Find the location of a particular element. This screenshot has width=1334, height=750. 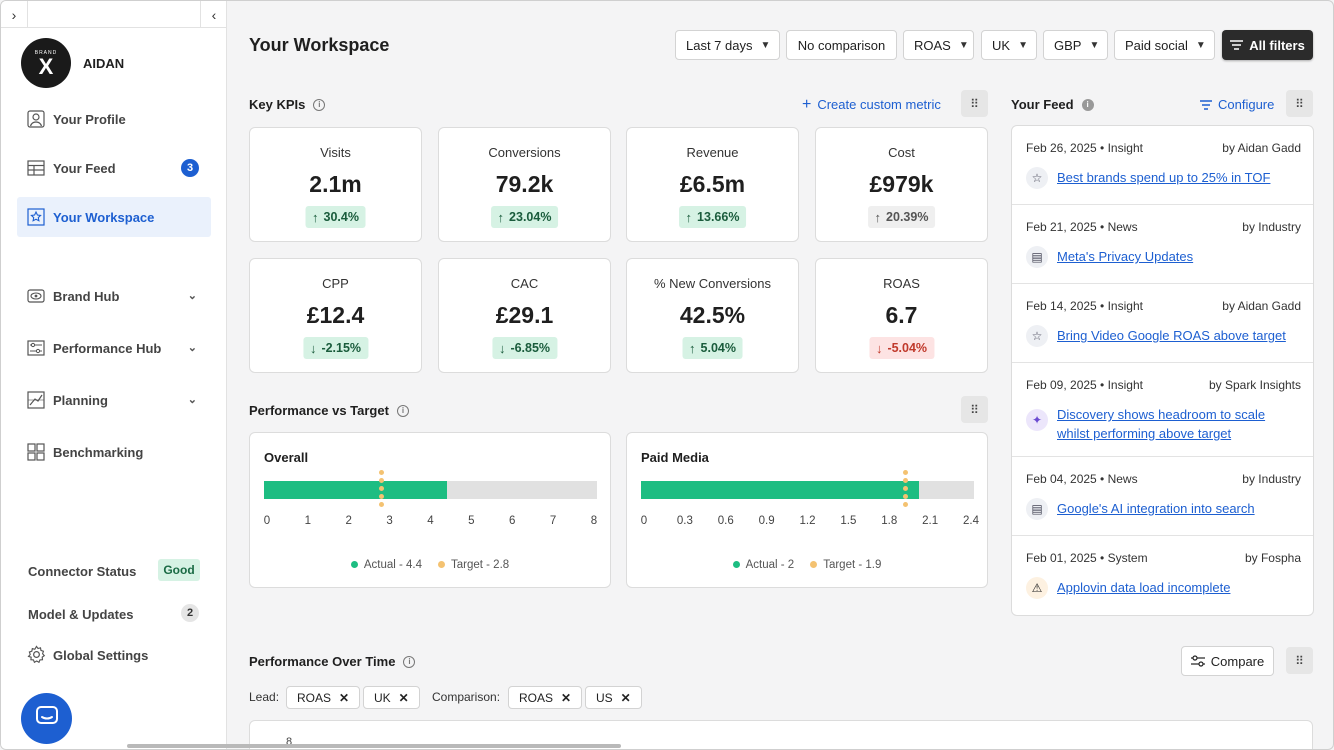

kpi-value: 6.7 is located at coordinates (901, 315).